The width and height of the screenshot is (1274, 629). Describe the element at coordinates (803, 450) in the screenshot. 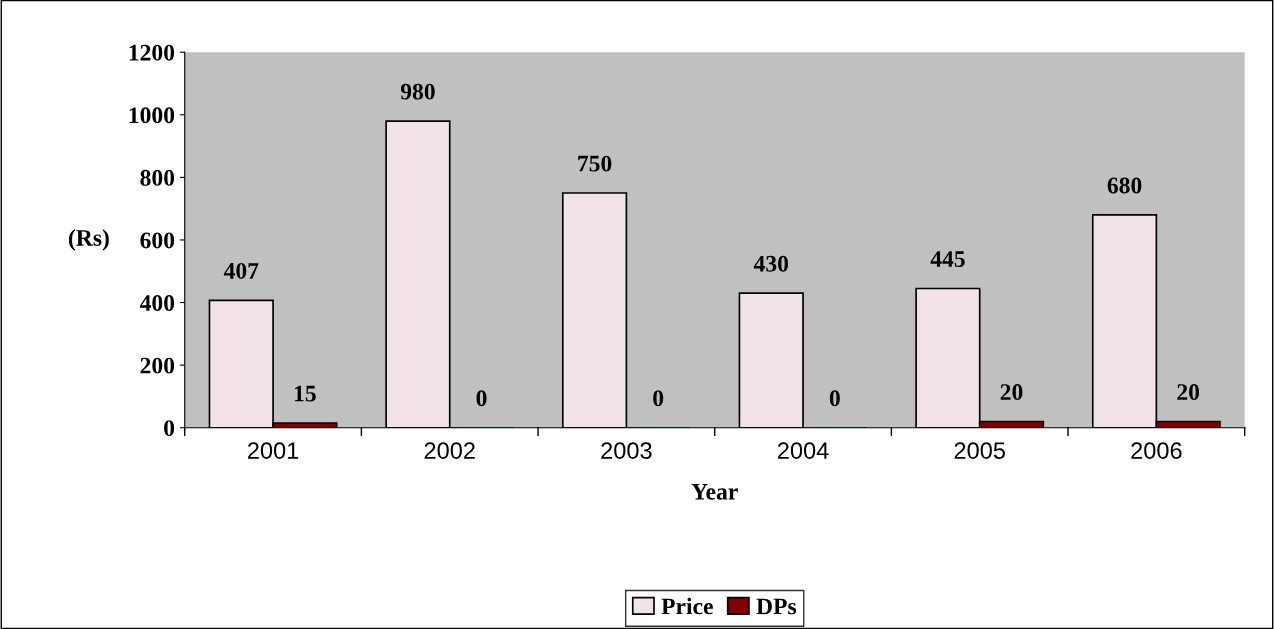

I see `x-tick-label: 2004` at that location.